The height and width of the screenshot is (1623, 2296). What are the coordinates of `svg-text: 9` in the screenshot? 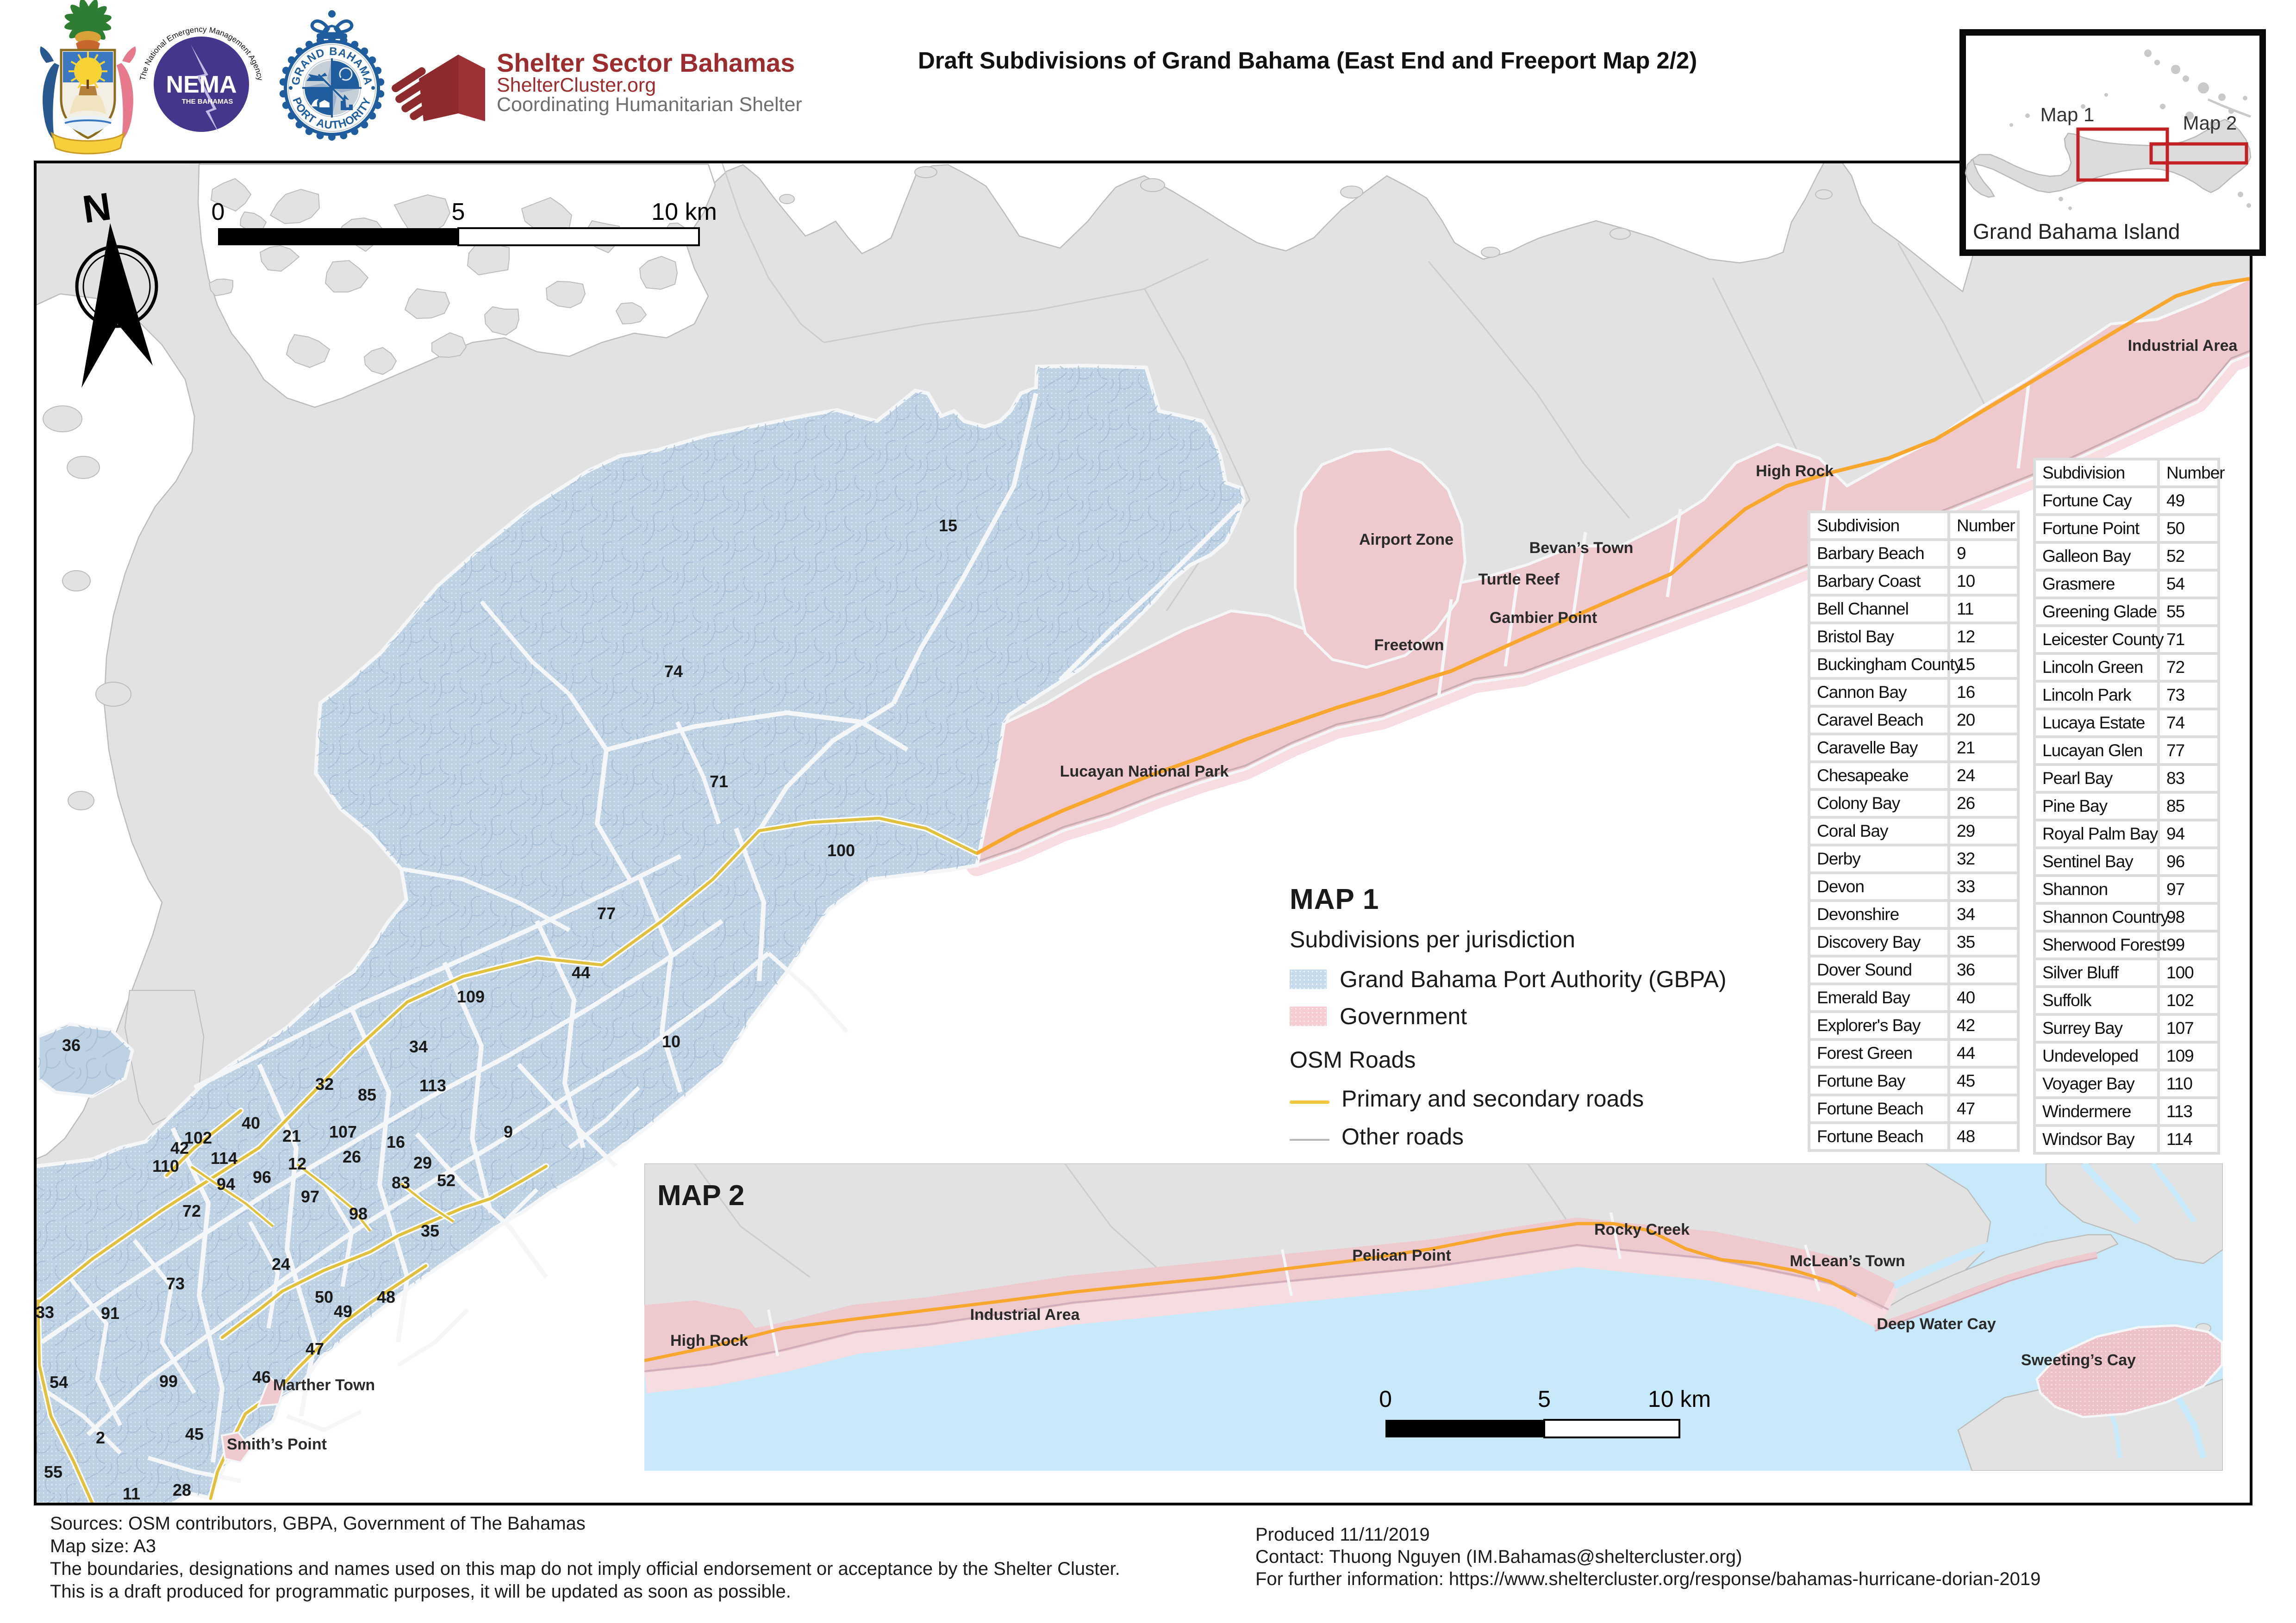 It's located at (508, 1131).